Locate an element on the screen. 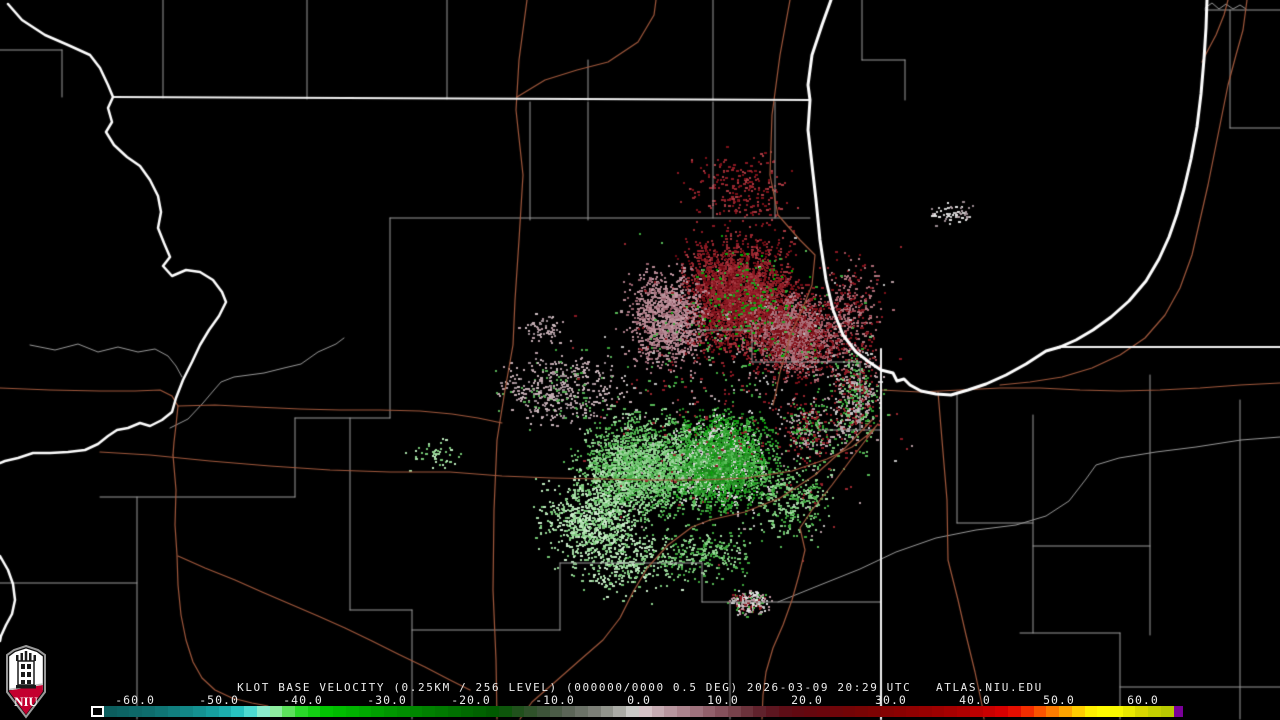 This screenshot has height=720, width=1280. colorbar-tick-label: 60.0 is located at coordinates (1143, 700).